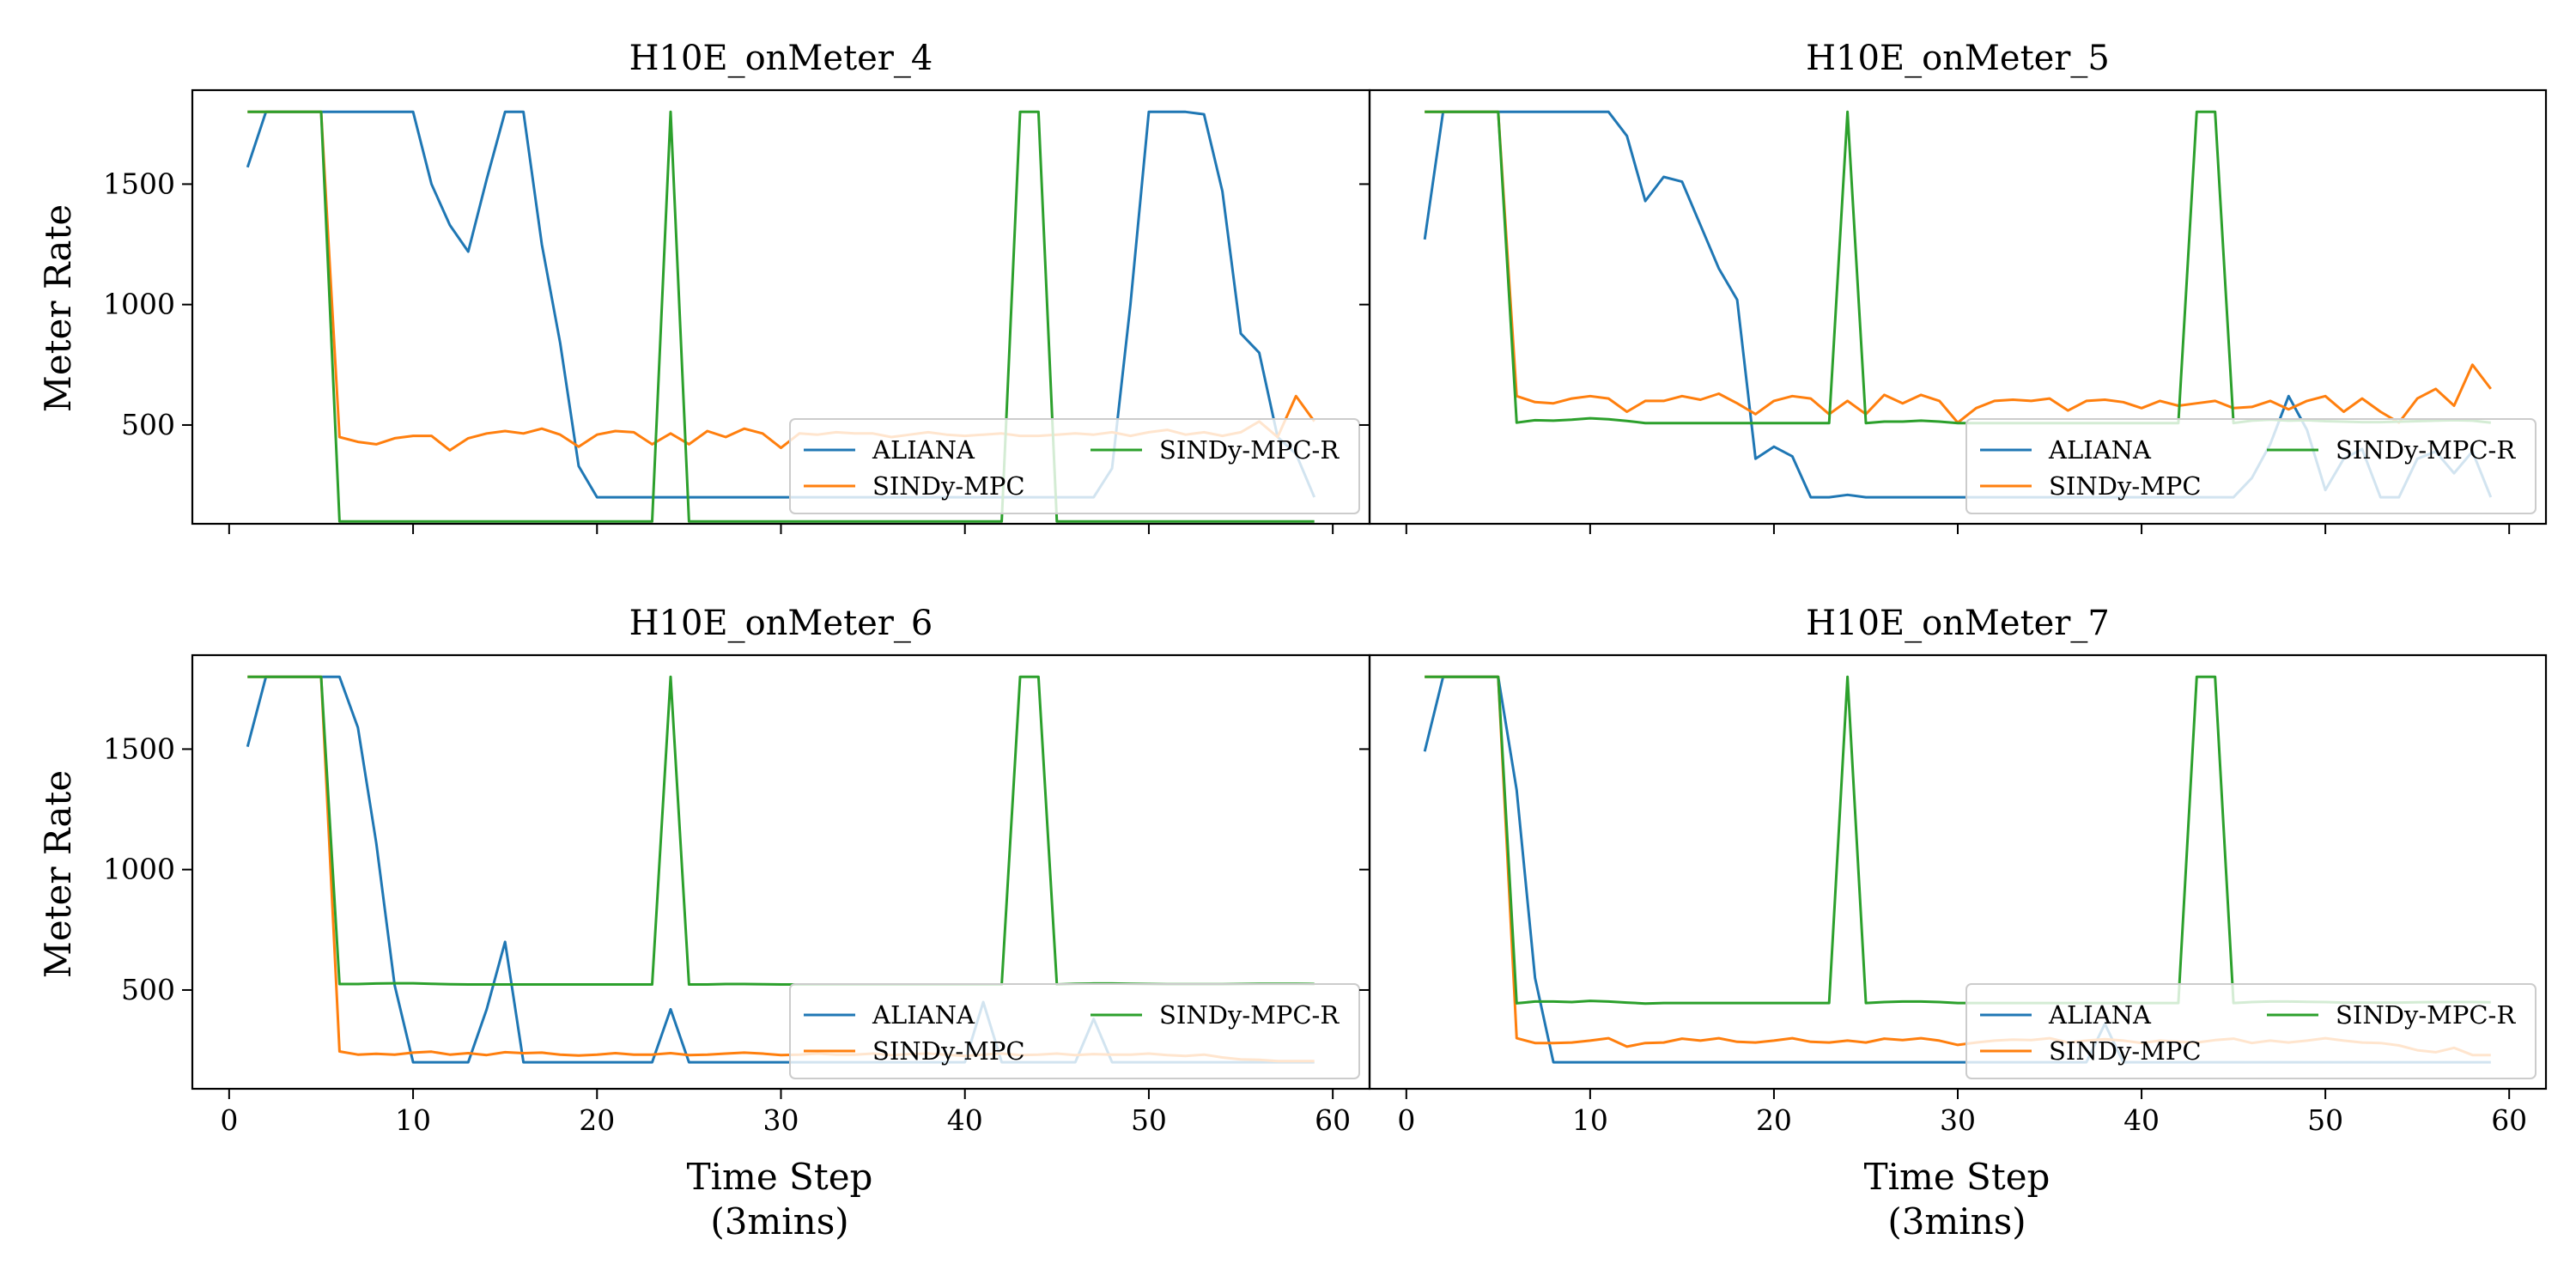 The image size is (2576, 1288). Describe the element at coordinates (780, 1177) in the screenshot. I see `x-axis-label-left: Time Step` at that location.